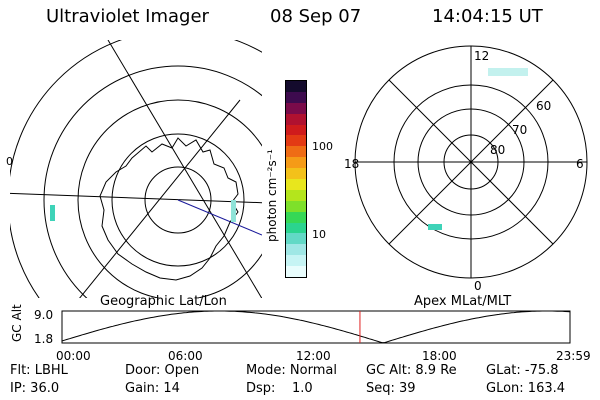  What do you see at coordinates (478, 286) in the screenshot?
I see `mlt-label-0: 0` at bounding box center [478, 286].